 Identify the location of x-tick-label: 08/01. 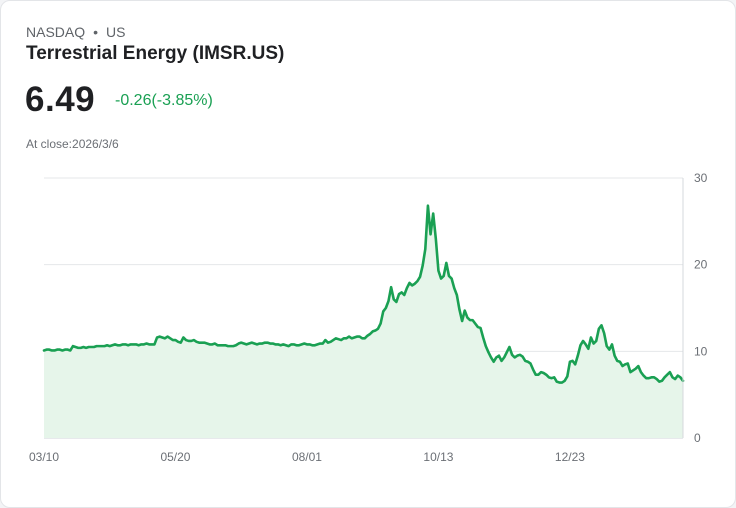
(307, 457).